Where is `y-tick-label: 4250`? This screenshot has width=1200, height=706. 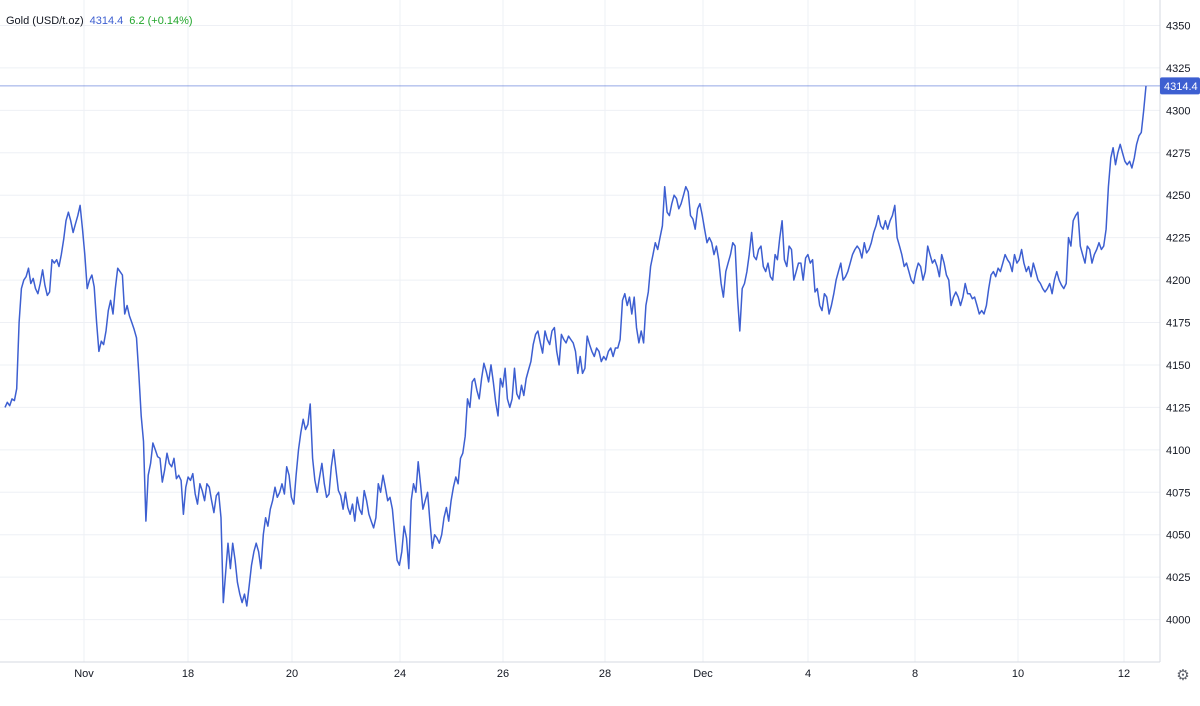 y-tick-label: 4250 is located at coordinates (1178, 196).